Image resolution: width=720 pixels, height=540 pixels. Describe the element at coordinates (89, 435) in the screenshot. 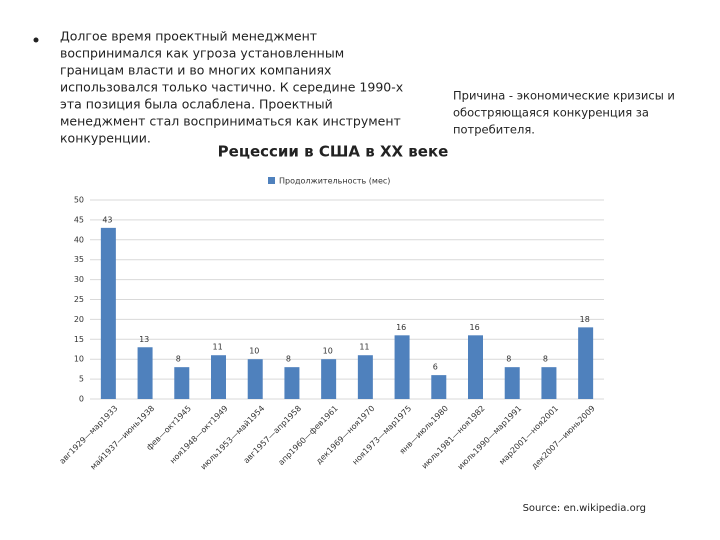

I see `x-tick-label: авг1929—мар1933` at that location.